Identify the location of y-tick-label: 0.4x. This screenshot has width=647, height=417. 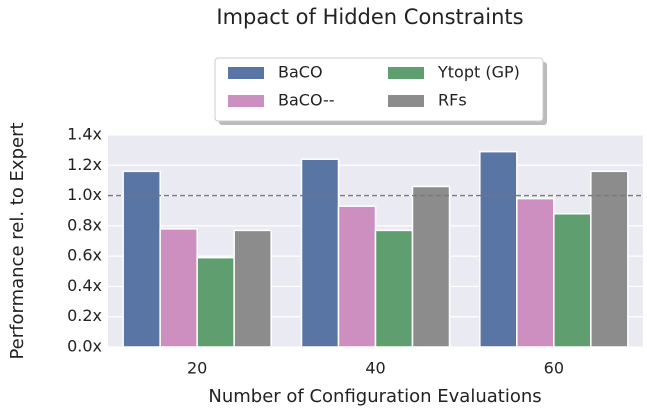
(84, 285).